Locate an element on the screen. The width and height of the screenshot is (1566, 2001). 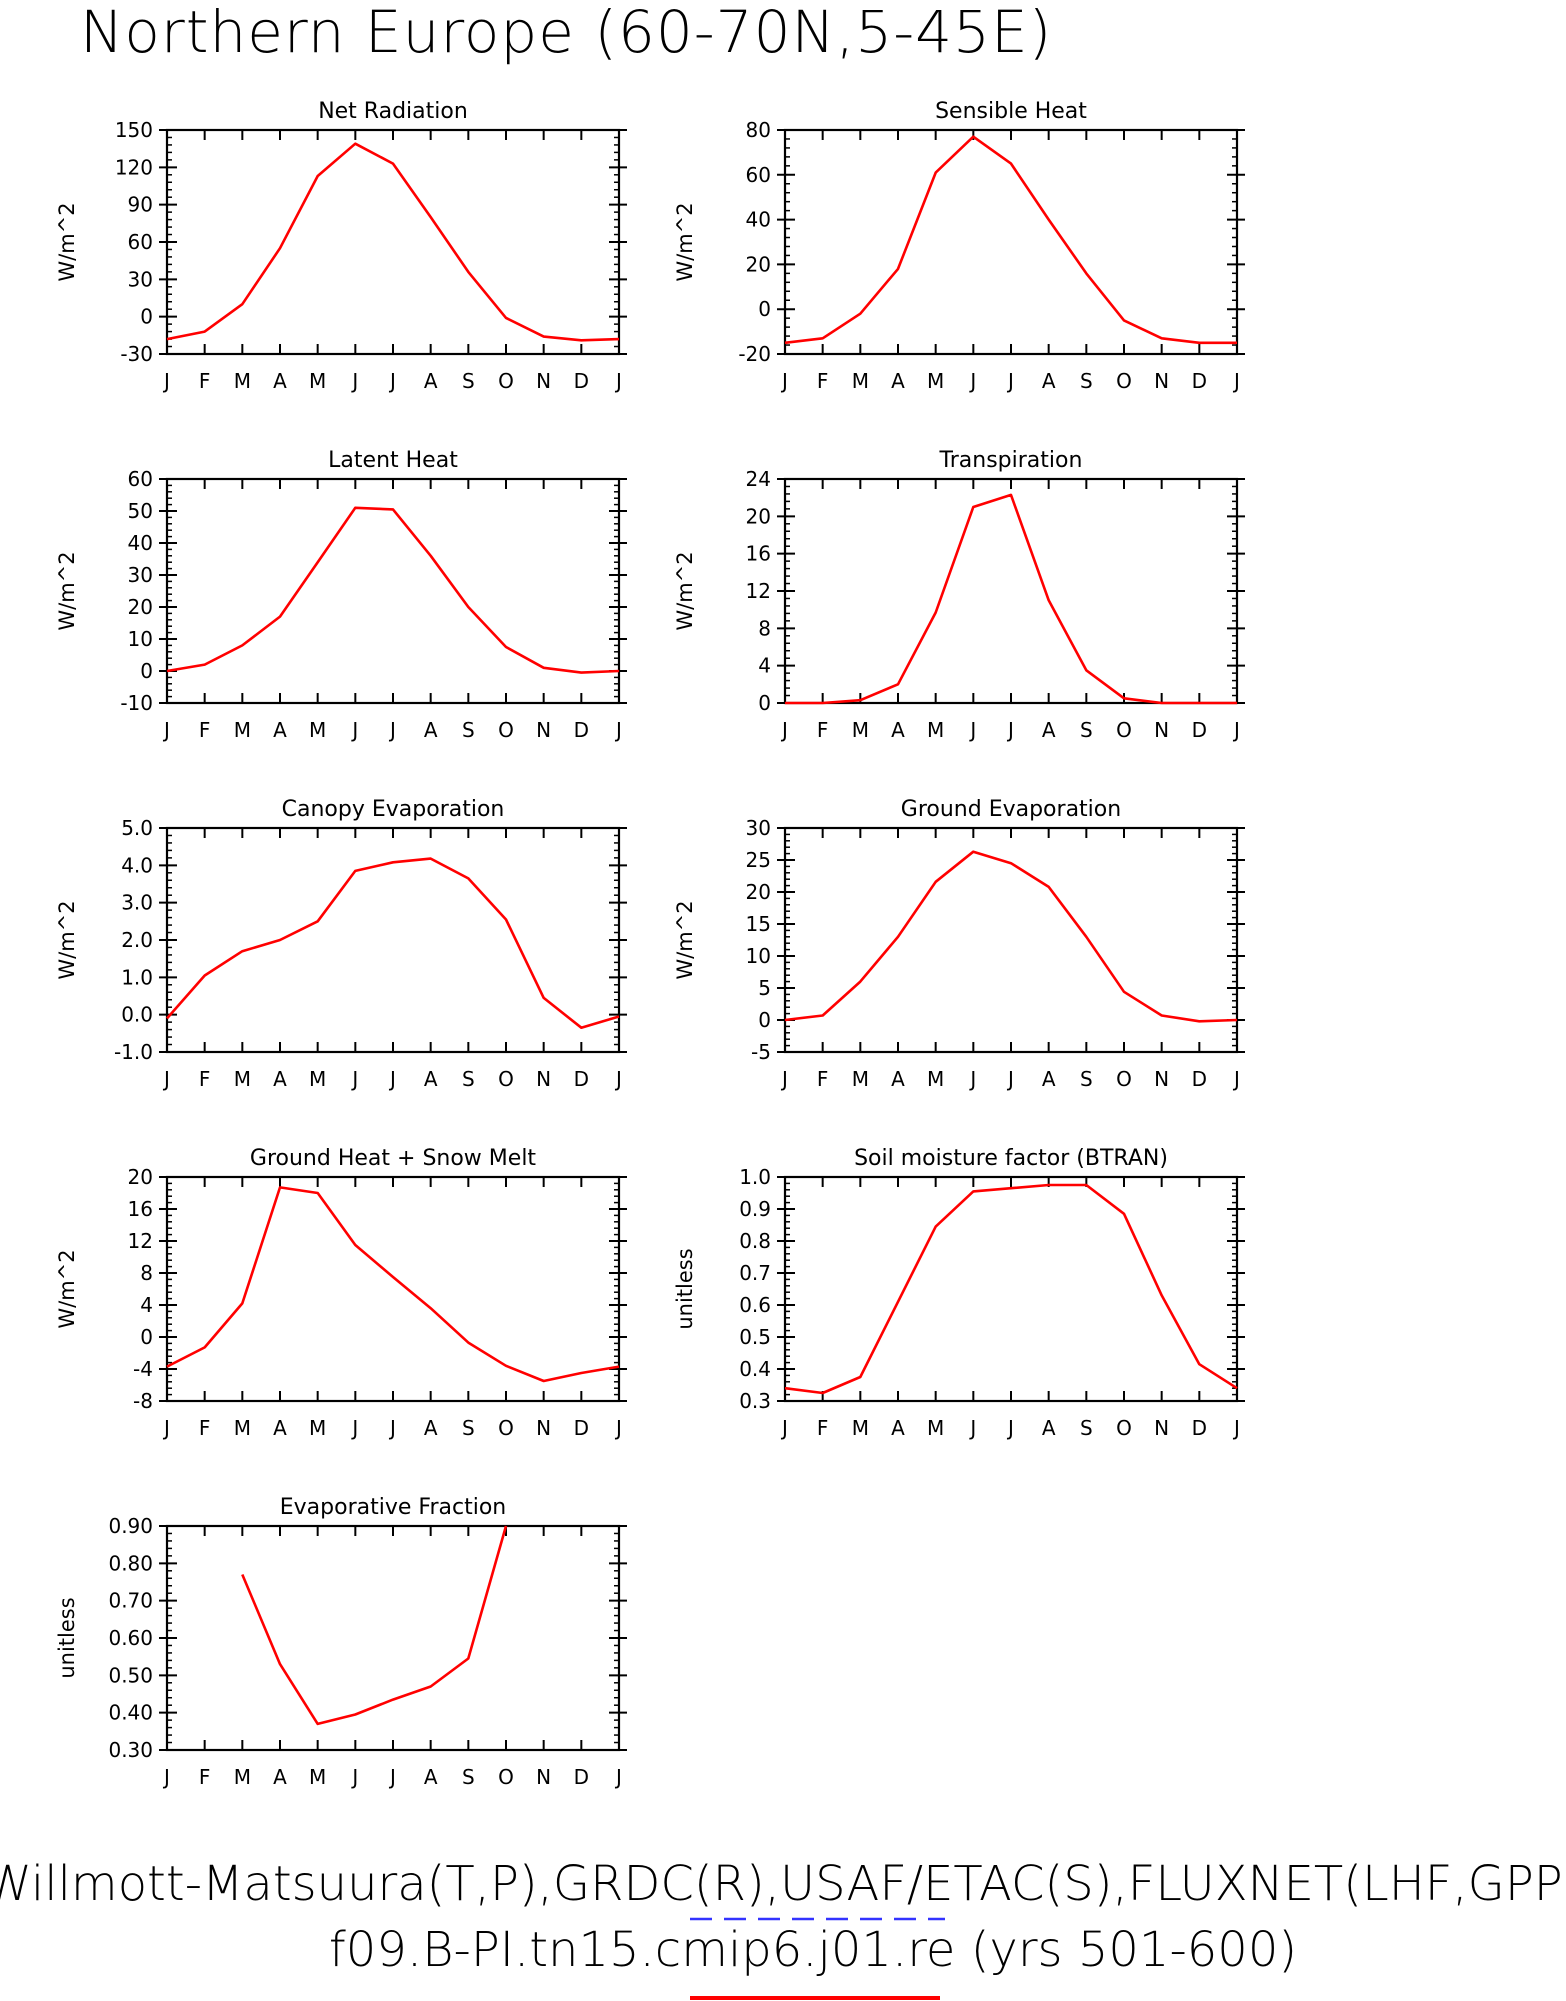
y-tick-label: 0.6 is located at coordinates (755, 1305).